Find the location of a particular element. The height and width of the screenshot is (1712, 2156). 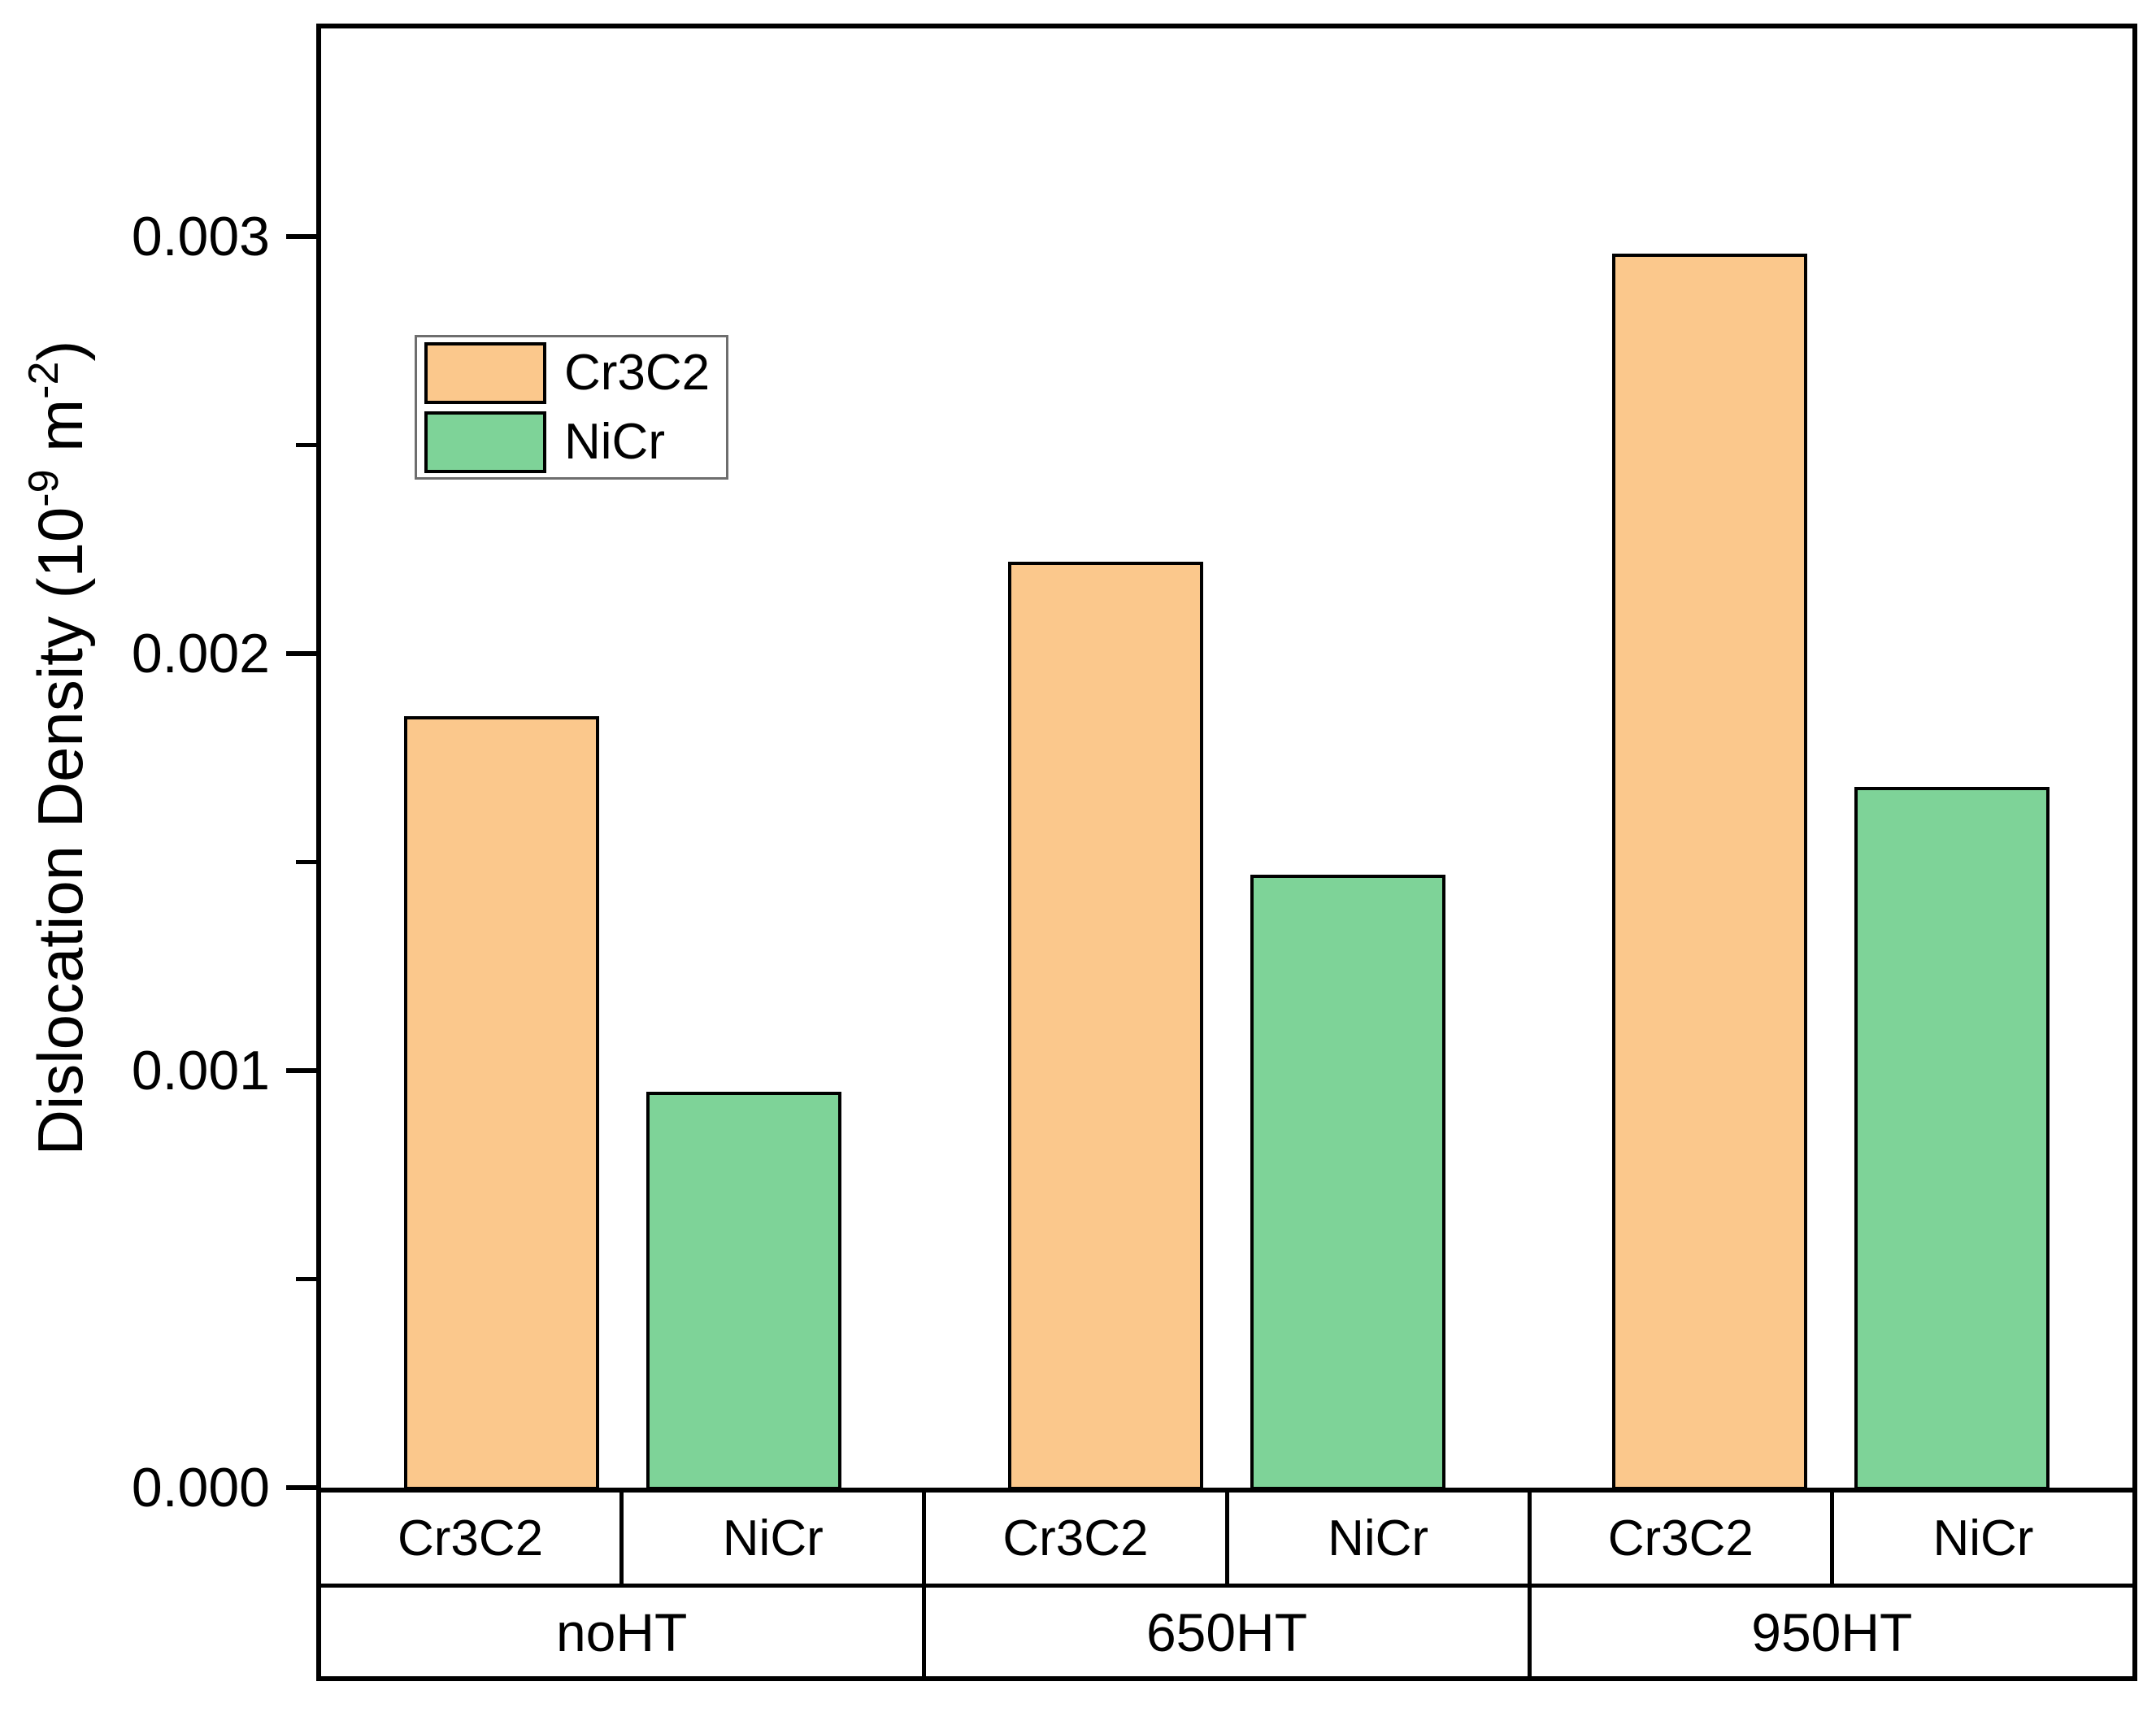

x-cell-noht-nicr: NiCr is located at coordinates (775, 1538).